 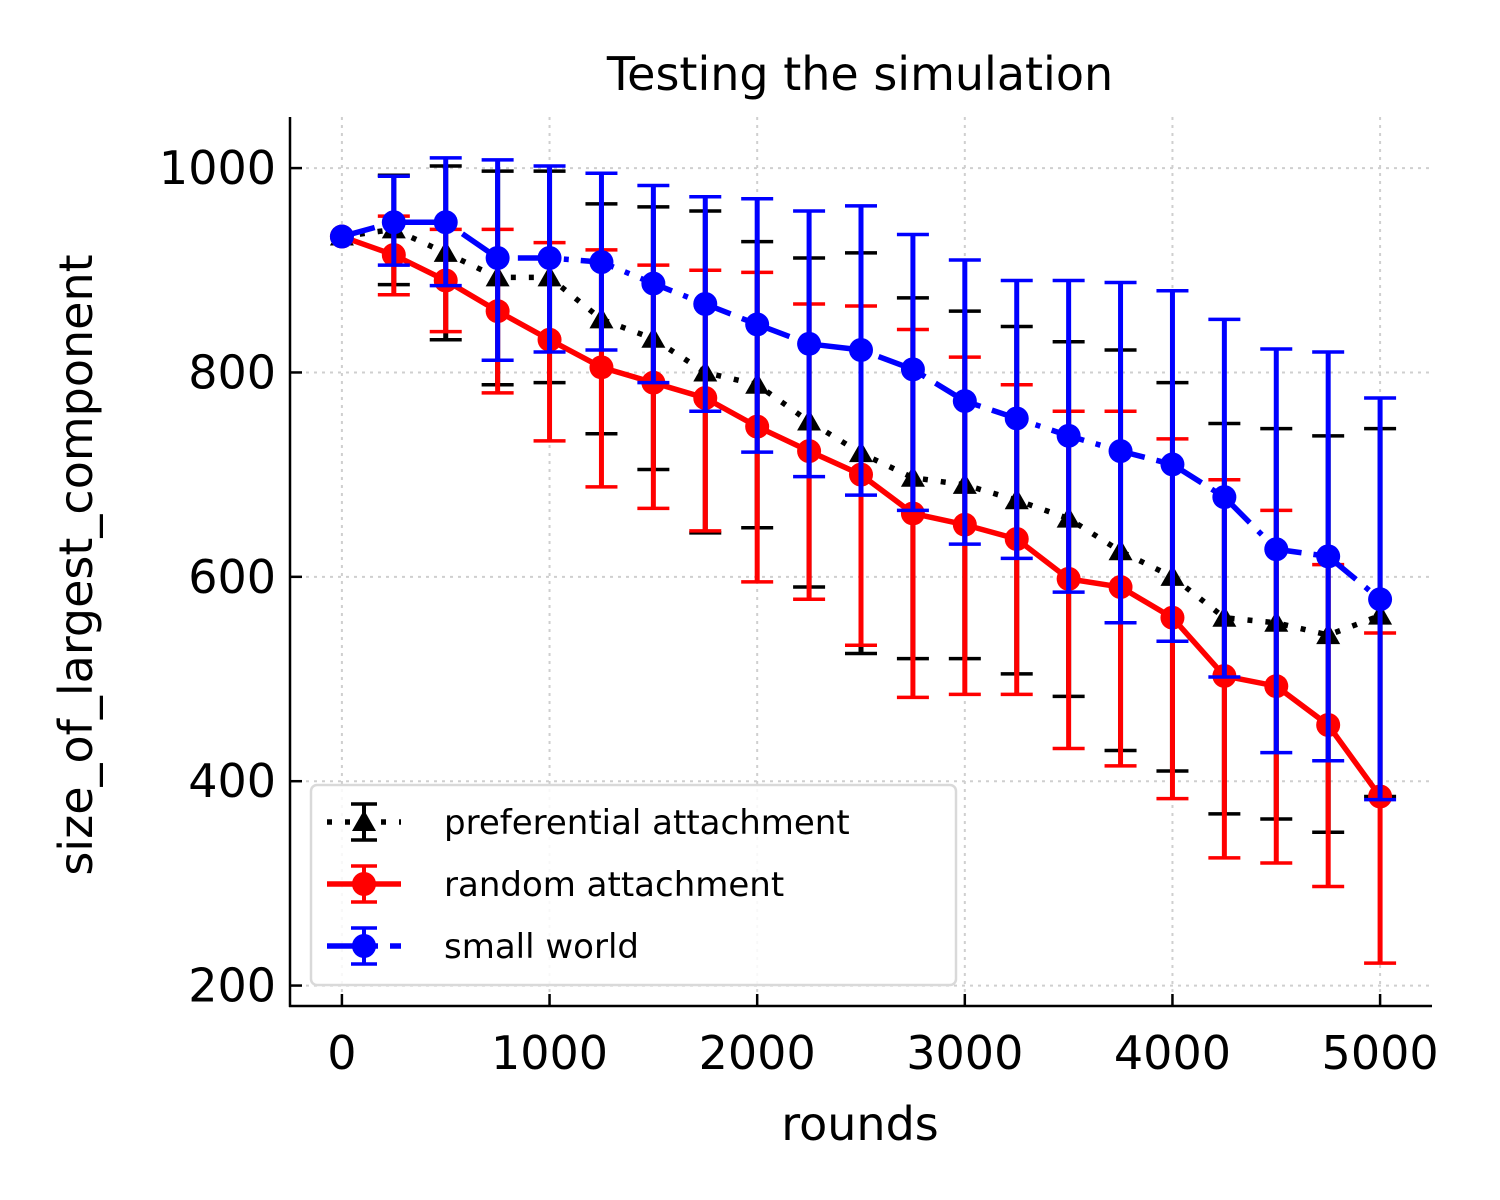 What do you see at coordinates (549, 1053) in the screenshot?
I see `x-tick-label: 1000` at bounding box center [549, 1053].